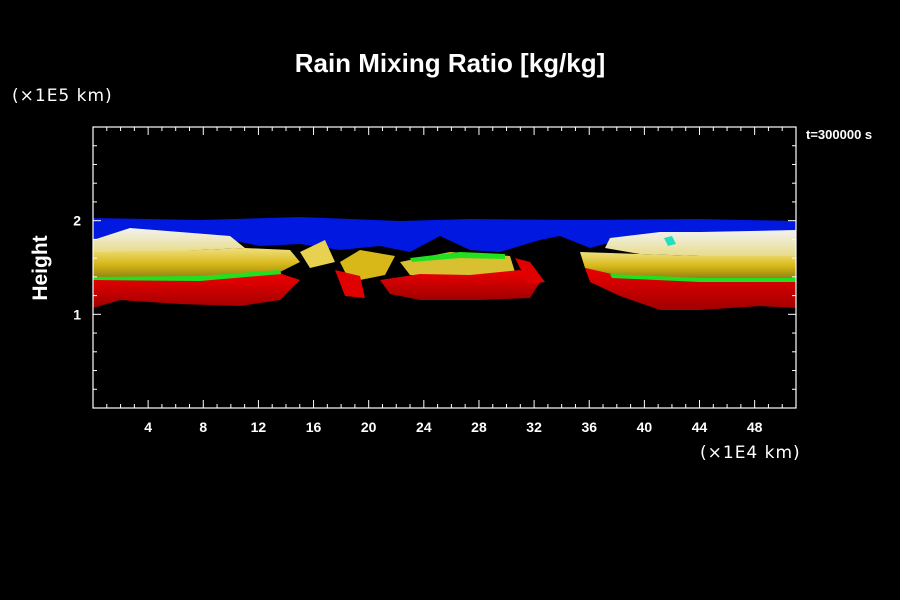  What do you see at coordinates (688, 266) in the screenshot?
I see `field-right-yellow` at bounding box center [688, 266].